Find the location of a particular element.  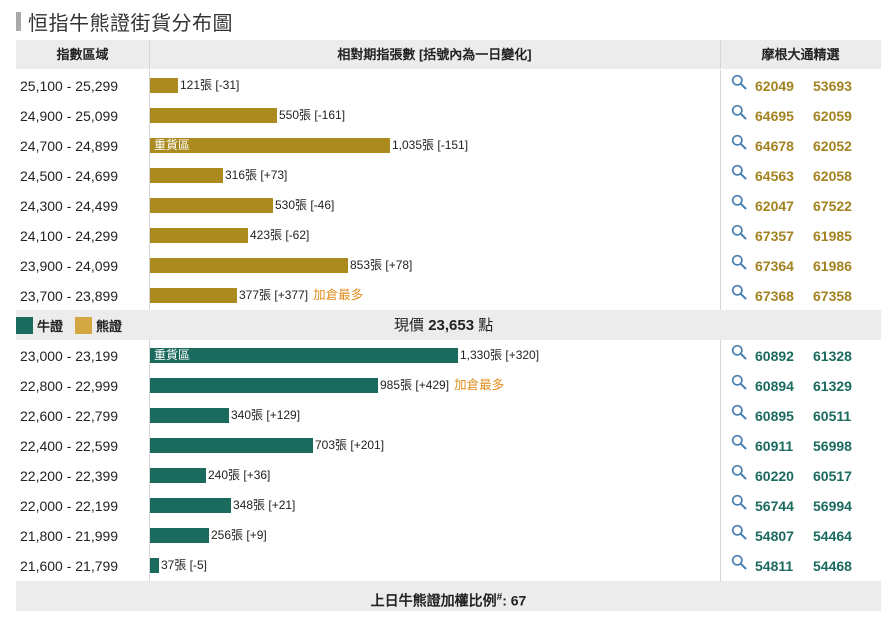

bear-row: 24,500 - 24,699 316張 [+73] 64563 62058 is located at coordinates (448, 175).